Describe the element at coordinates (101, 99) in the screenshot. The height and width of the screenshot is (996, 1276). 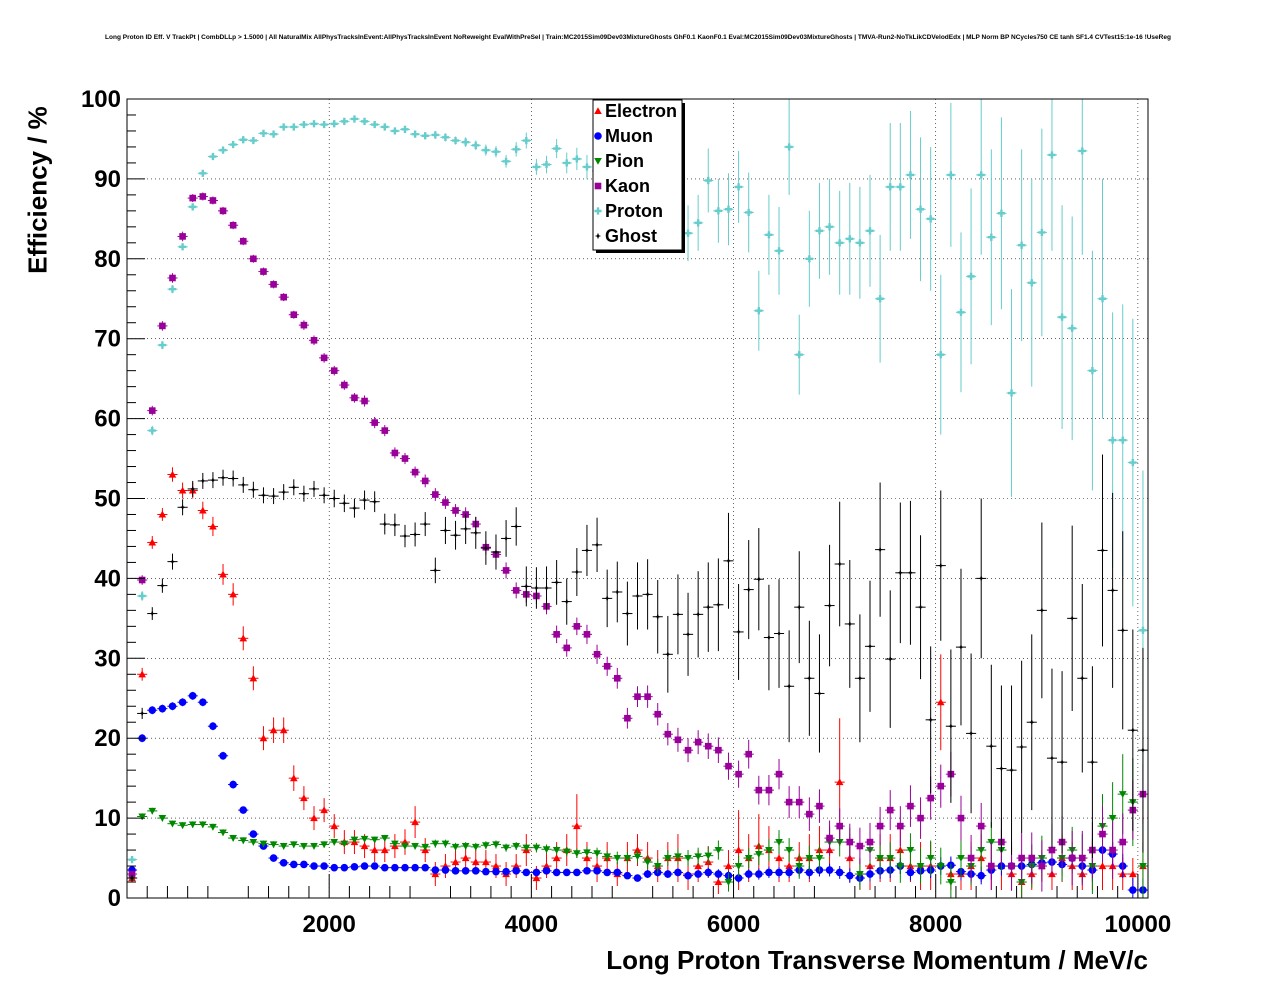
I see `y-tick-label: 100` at that location.